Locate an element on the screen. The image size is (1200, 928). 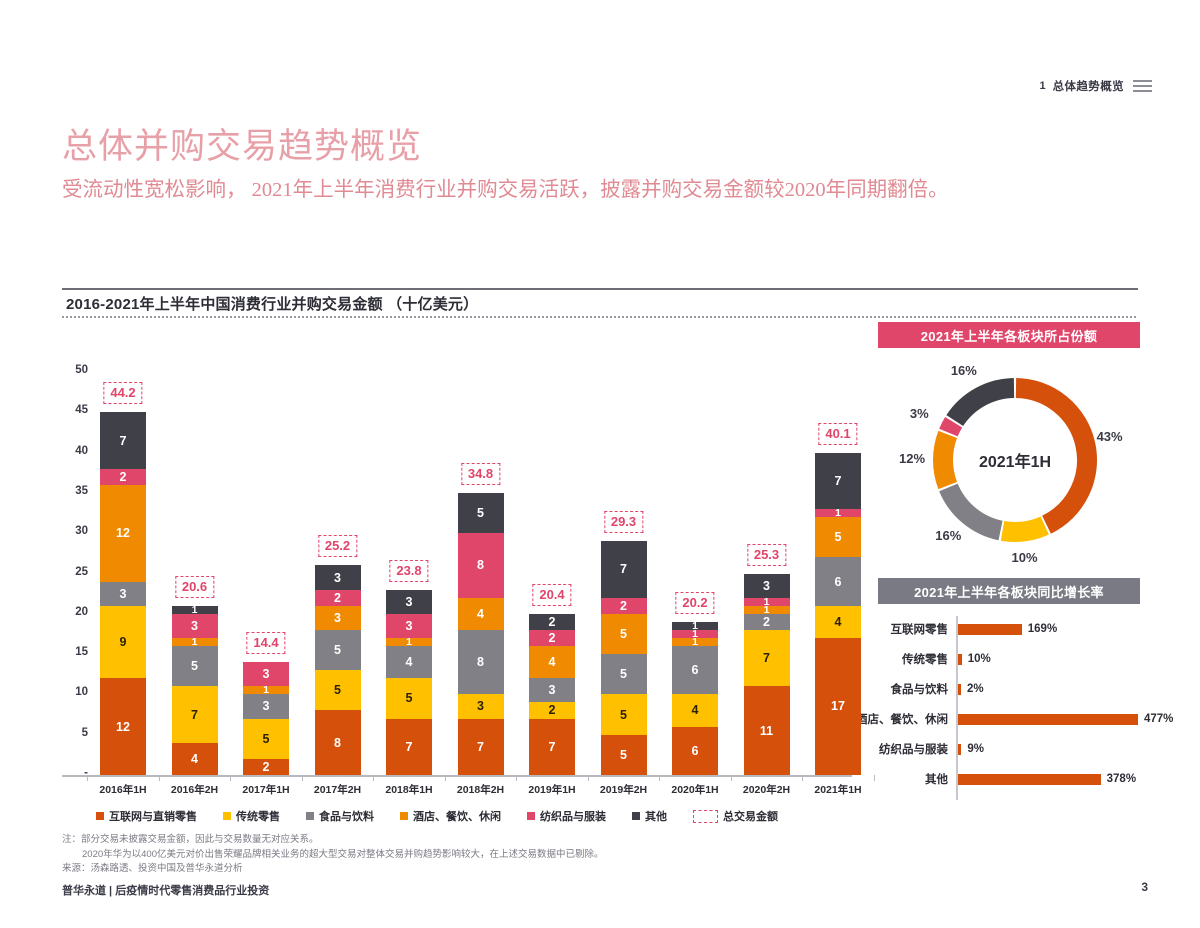
growth-value-label: 378% is located at coordinates (1121, 779).